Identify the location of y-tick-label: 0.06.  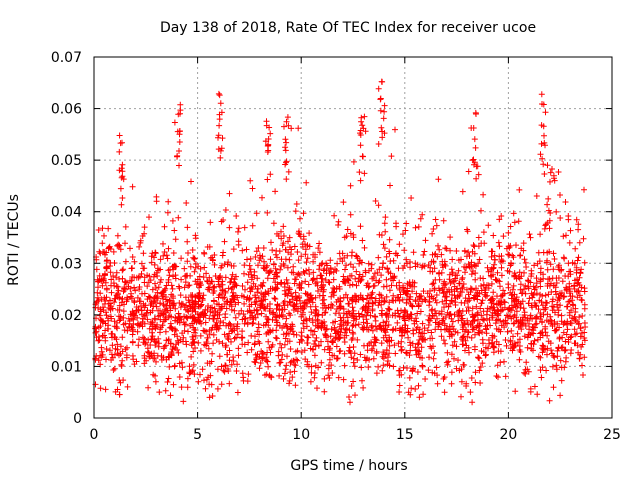
(66, 110).